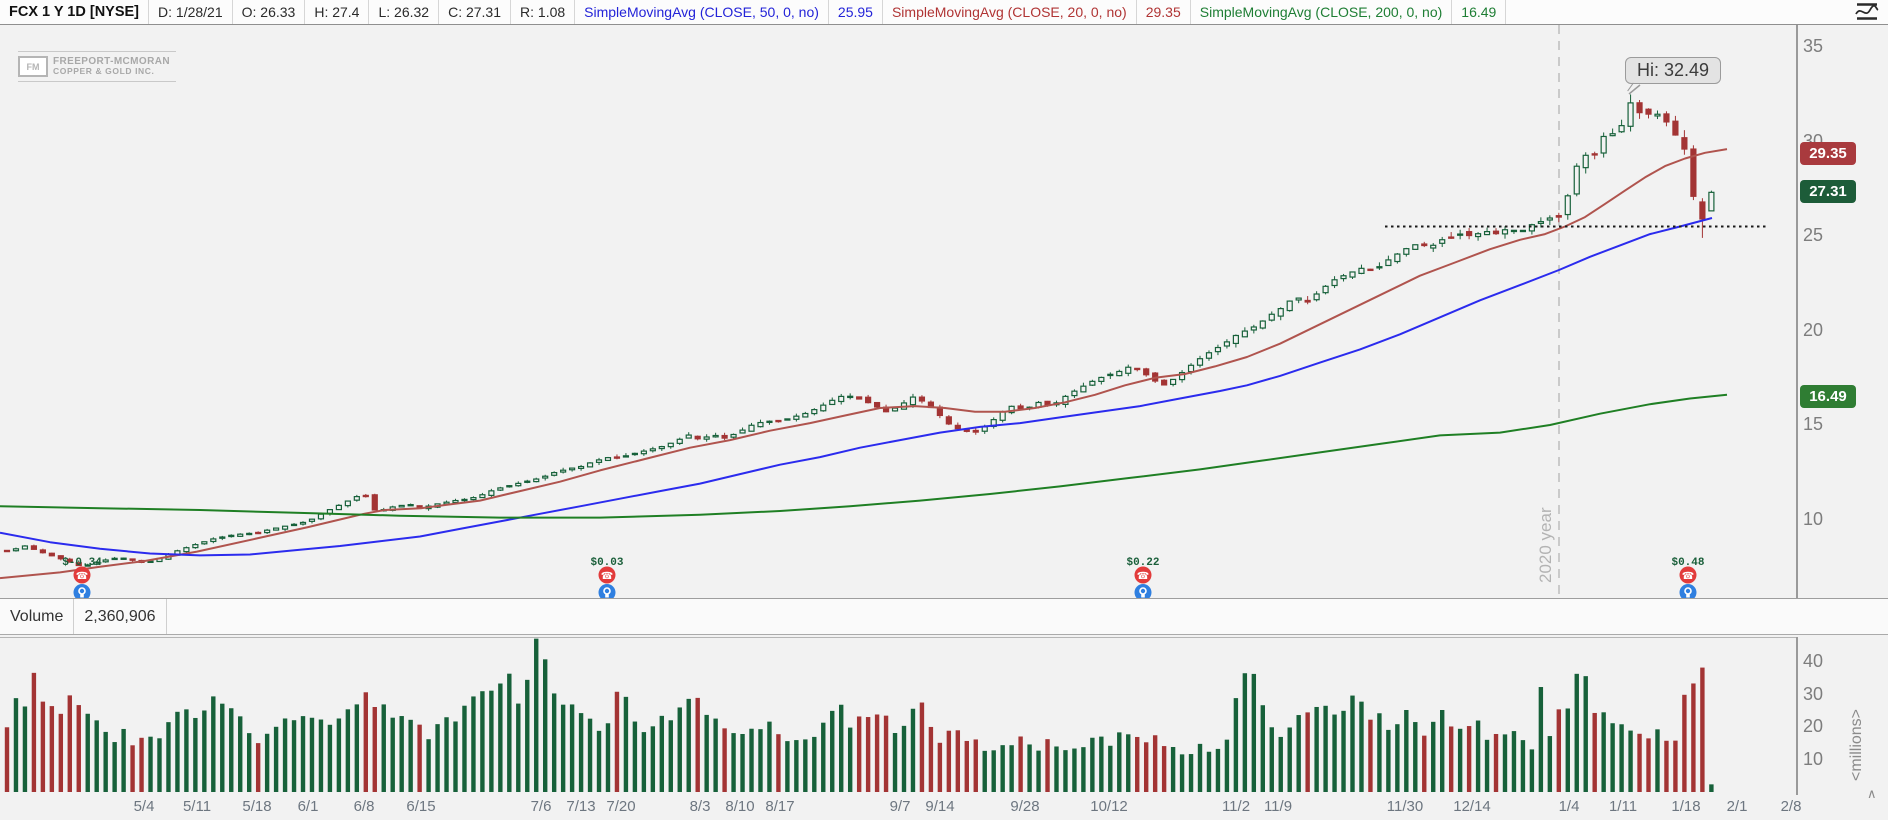 Image resolution: width=1888 pixels, height=820 pixels. I want to click on price-axis: 35 30 25 20 15 10 29.35 27.31 16.49, so click(1842, 311).